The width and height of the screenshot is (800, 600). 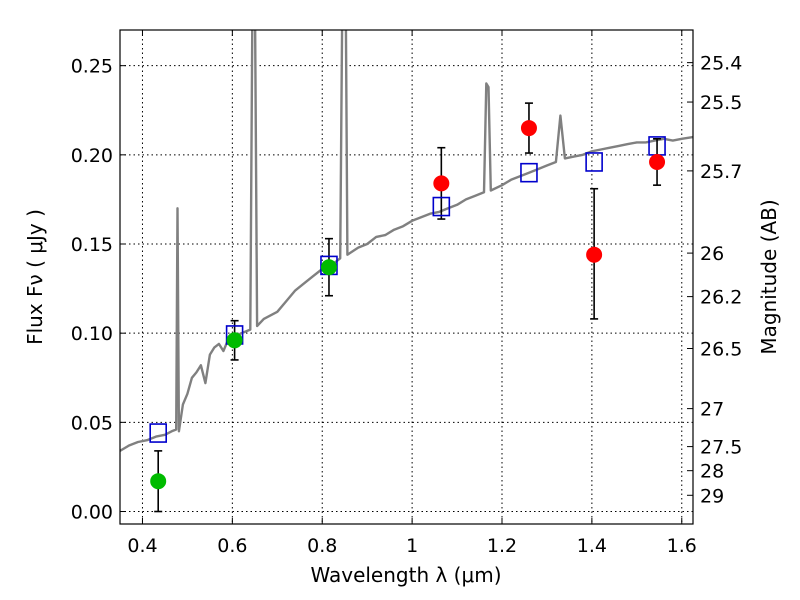 I want to click on y-tick-label: 0.05, so click(x=92, y=423).